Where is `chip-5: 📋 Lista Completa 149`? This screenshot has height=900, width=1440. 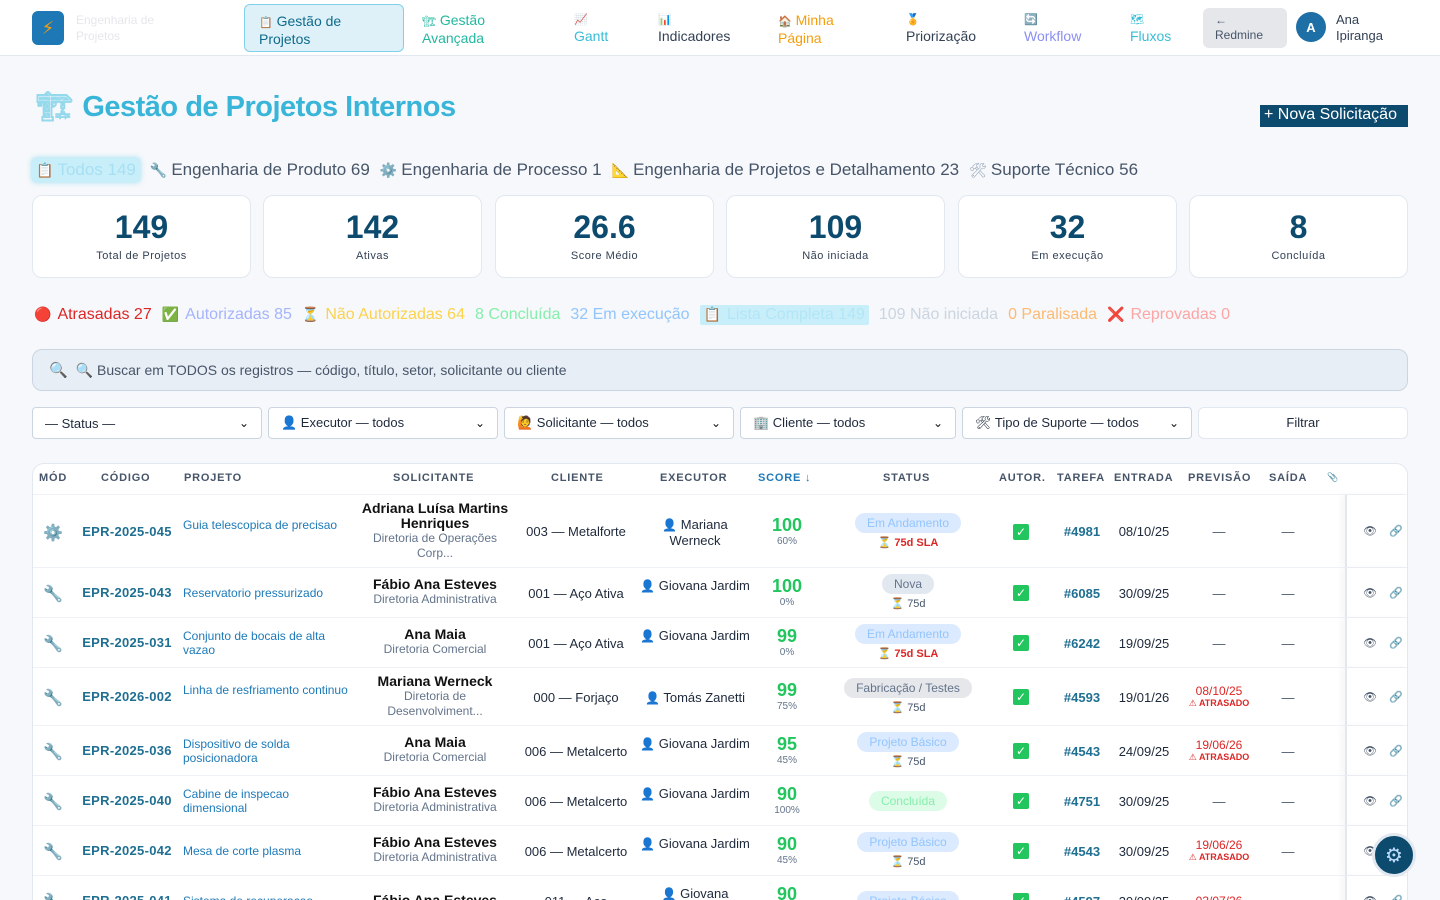
chip-5: 📋 Lista Completa 149 is located at coordinates (784, 315).